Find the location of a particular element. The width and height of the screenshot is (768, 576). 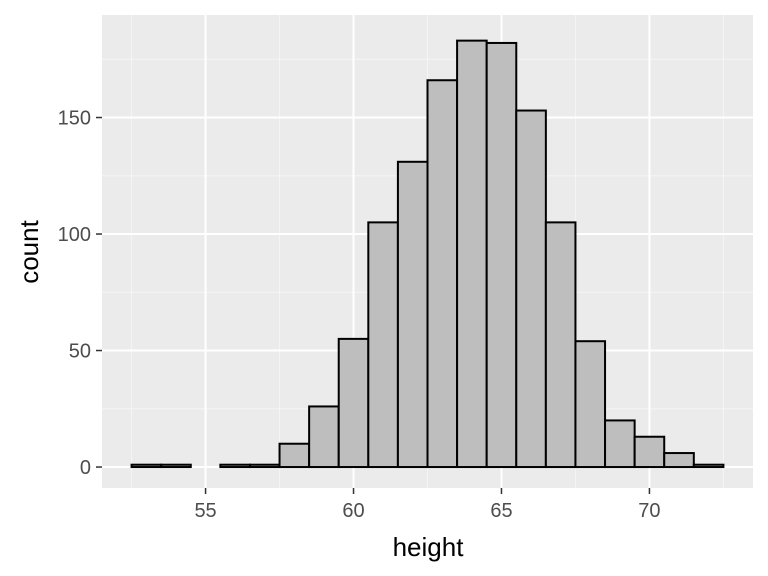

y-tick-label: 50 is located at coordinates (80, 352).